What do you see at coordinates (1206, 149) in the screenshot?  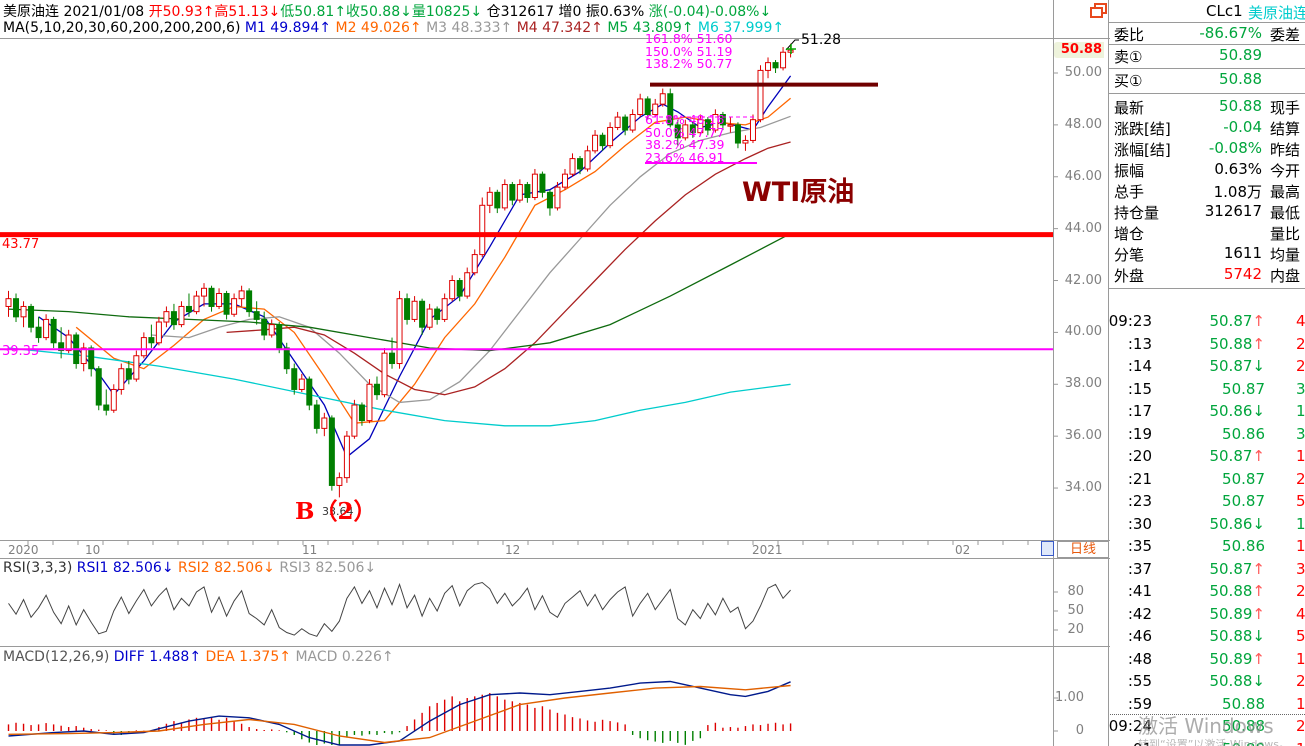 I see `quote-row: 涨幅[结] -0.08% 昨结` at bounding box center [1206, 149].